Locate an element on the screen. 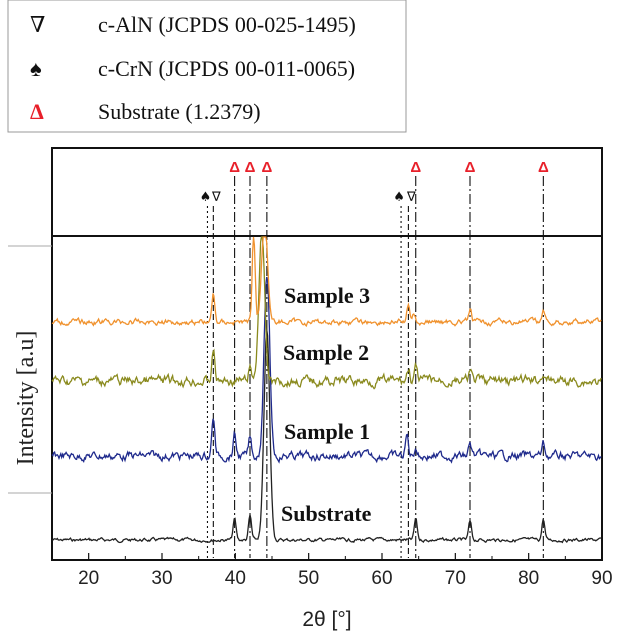  x-tick-label: 90 is located at coordinates (601, 578).